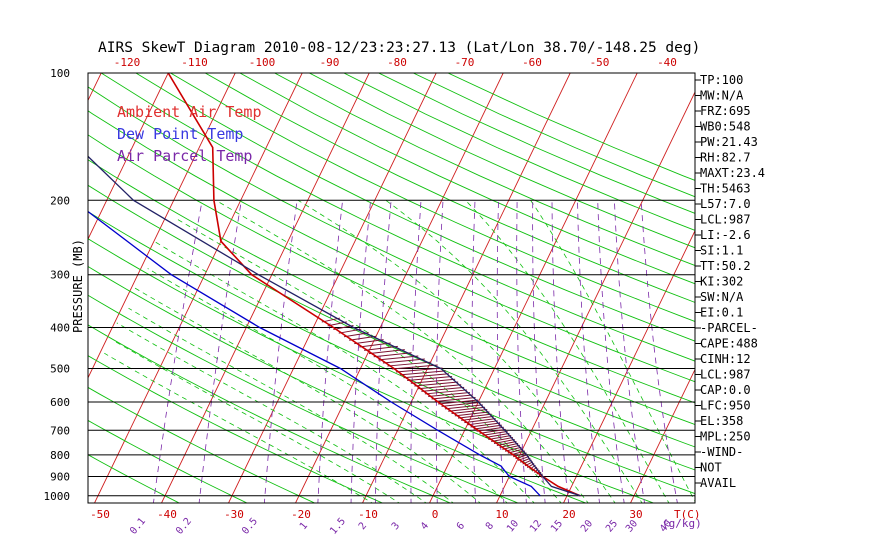  What do you see at coordinates (635, 514) in the screenshot?
I see `temp-tick-bottom: 30` at bounding box center [635, 514].